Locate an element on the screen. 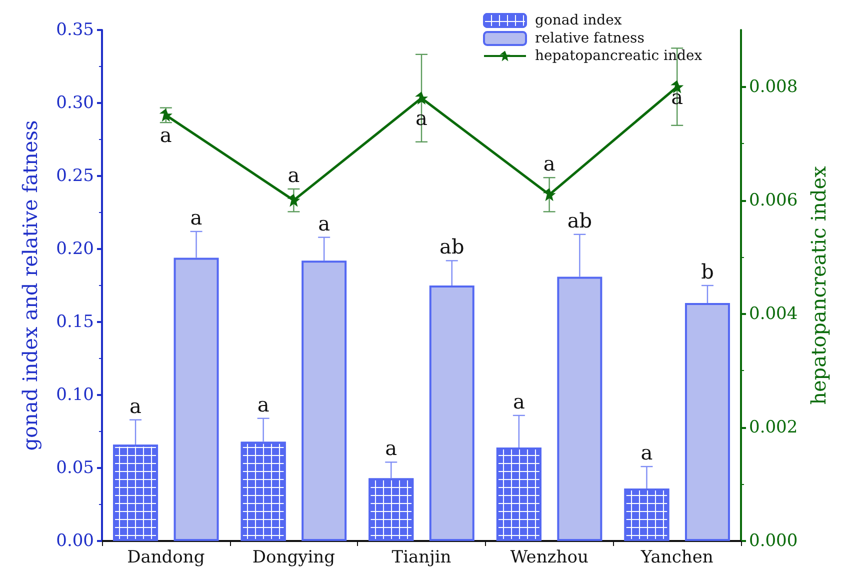  y2-tick-label: 0.008 is located at coordinates (773, 86).